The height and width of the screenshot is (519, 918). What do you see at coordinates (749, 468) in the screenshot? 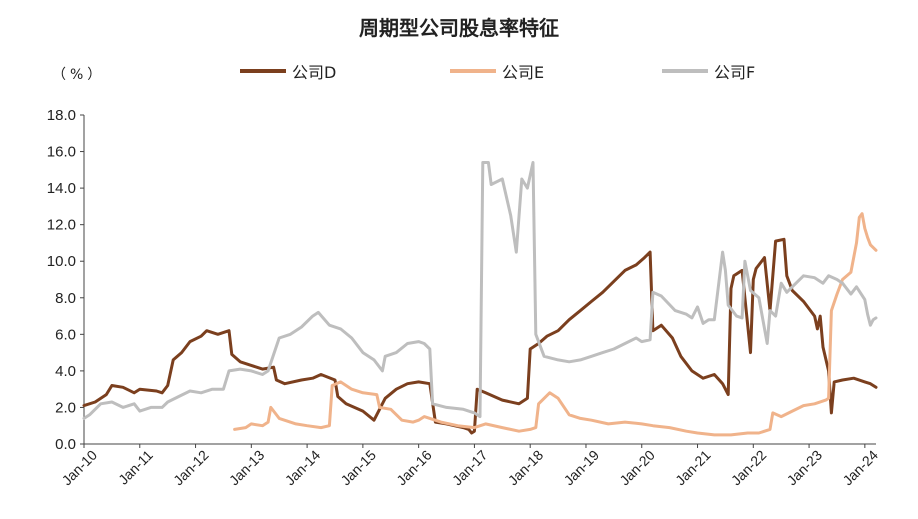
I see `x-tick-label: Jan-22` at bounding box center [749, 468].